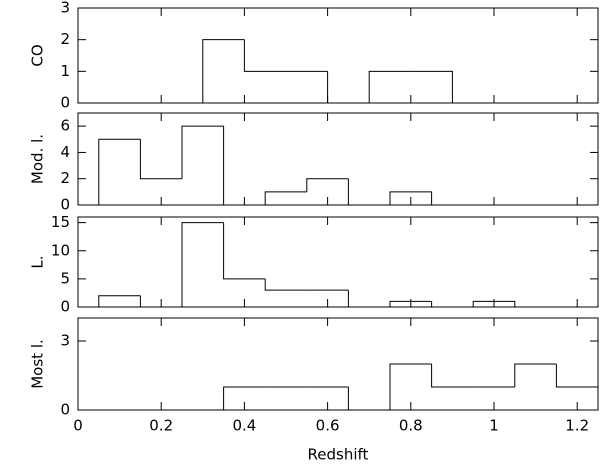 Image resolution: width=600 pixels, height=466 pixels. I want to click on x-tick-label: 1, so click(494, 426).